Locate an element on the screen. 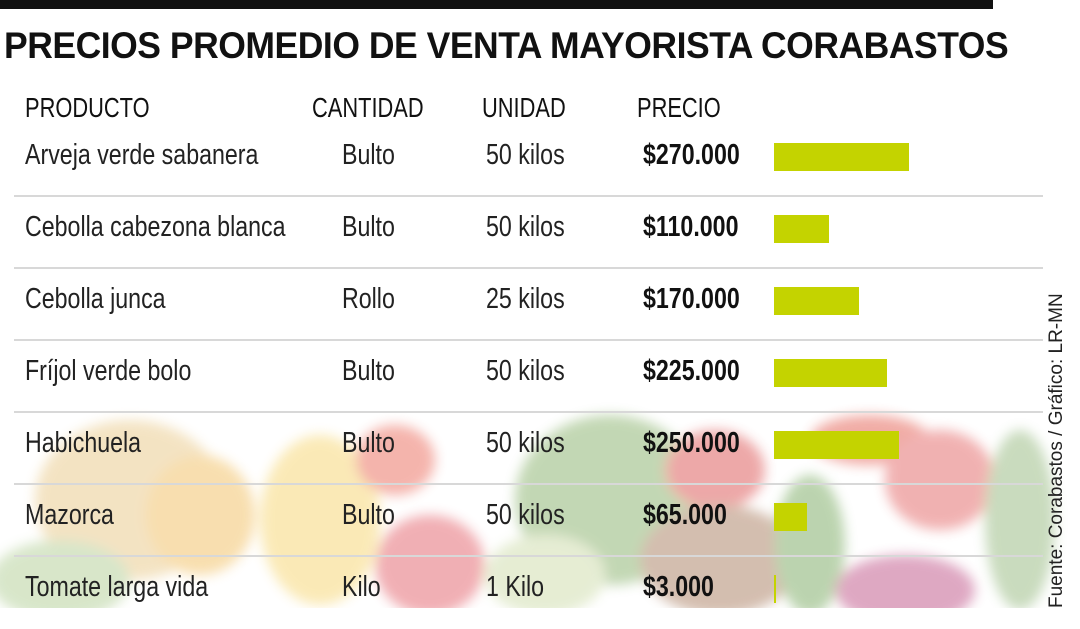  price-label: $110.000 is located at coordinates (691, 227).